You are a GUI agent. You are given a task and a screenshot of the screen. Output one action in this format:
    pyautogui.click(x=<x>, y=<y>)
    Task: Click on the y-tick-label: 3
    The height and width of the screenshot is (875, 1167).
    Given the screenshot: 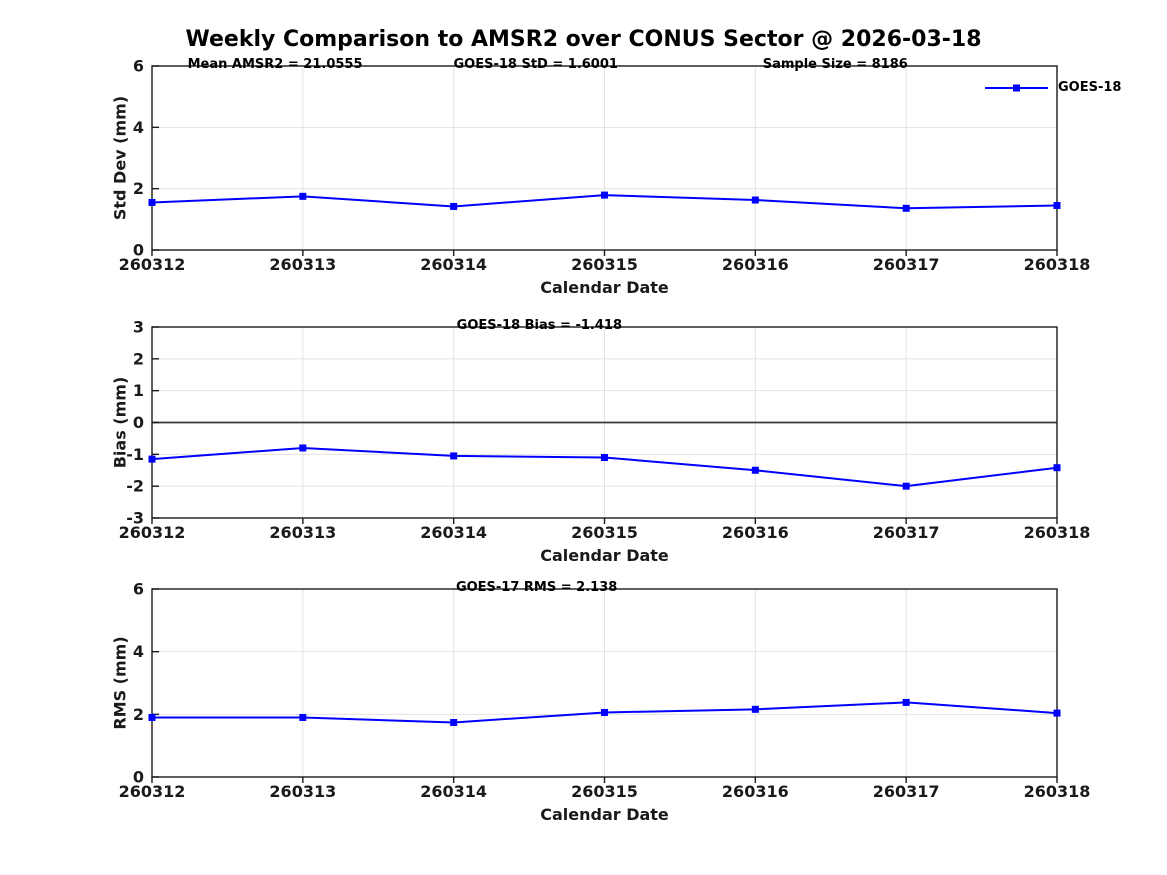 What is the action you would take?
    pyautogui.click(x=138, y=327)
    